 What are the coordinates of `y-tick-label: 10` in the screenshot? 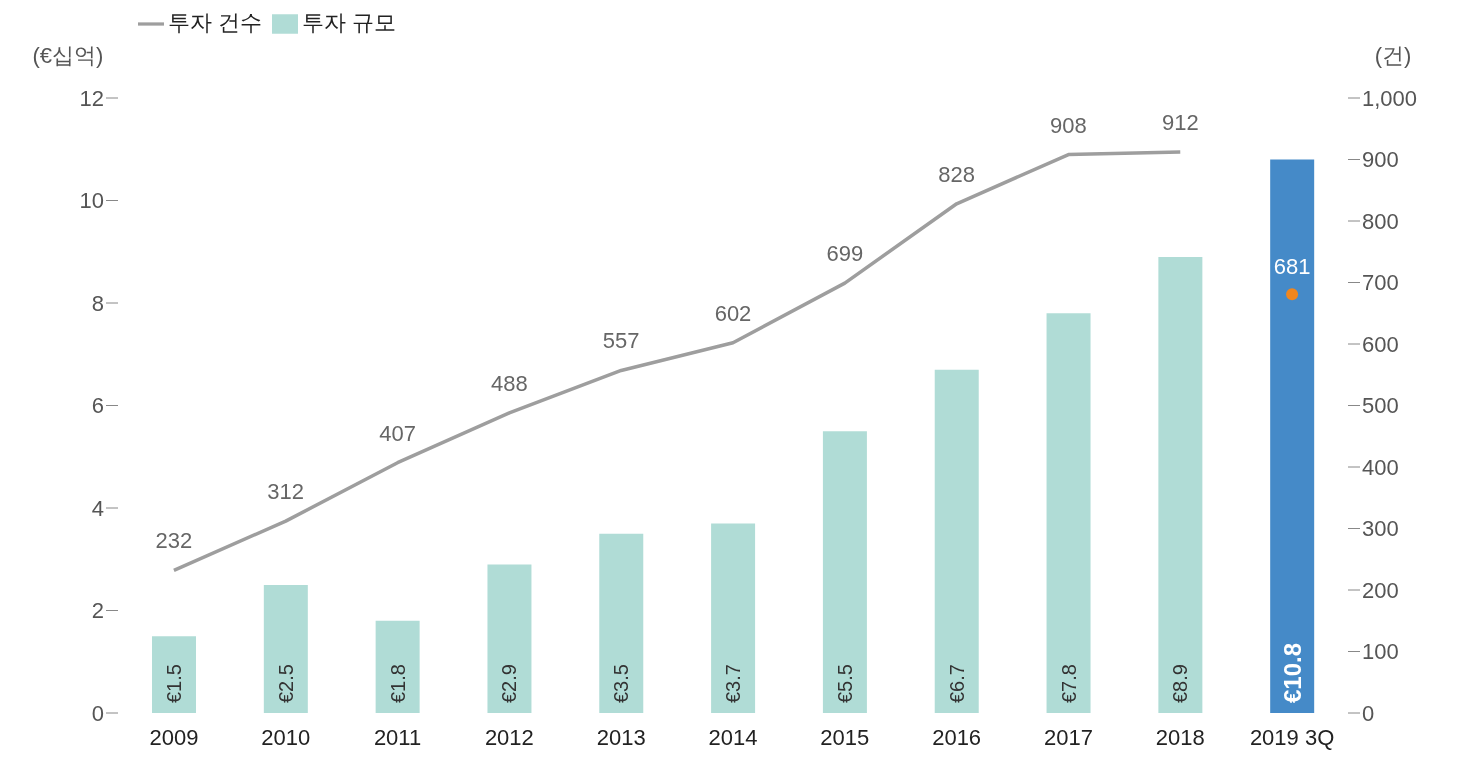 It's located at (91, 201).